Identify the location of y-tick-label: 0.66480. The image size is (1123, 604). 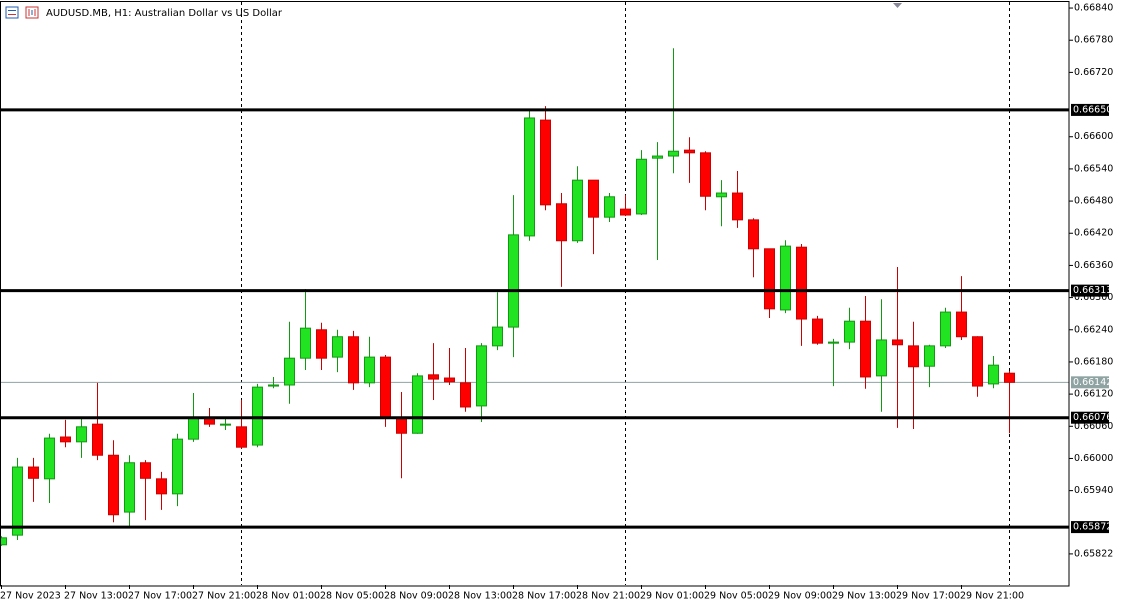
(1093, 201).